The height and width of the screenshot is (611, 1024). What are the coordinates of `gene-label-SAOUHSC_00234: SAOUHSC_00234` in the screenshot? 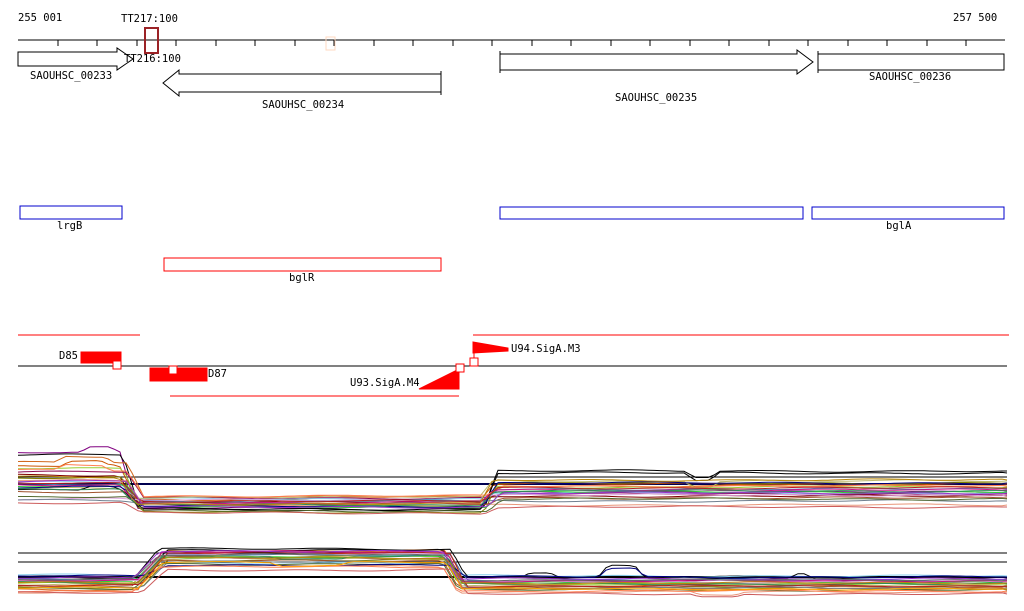 It's located at (303, 105).